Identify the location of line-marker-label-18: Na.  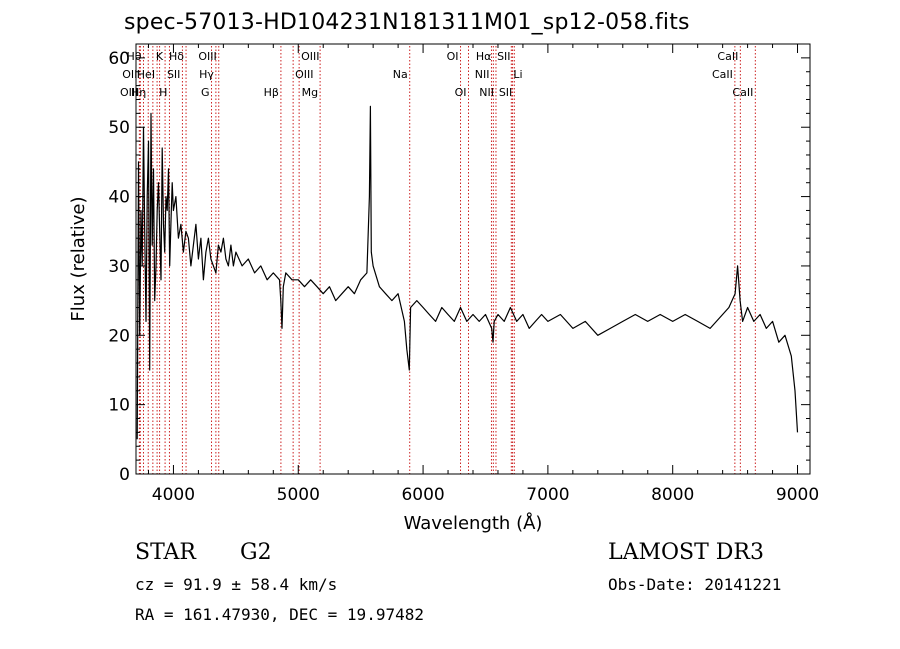
(400, 74).